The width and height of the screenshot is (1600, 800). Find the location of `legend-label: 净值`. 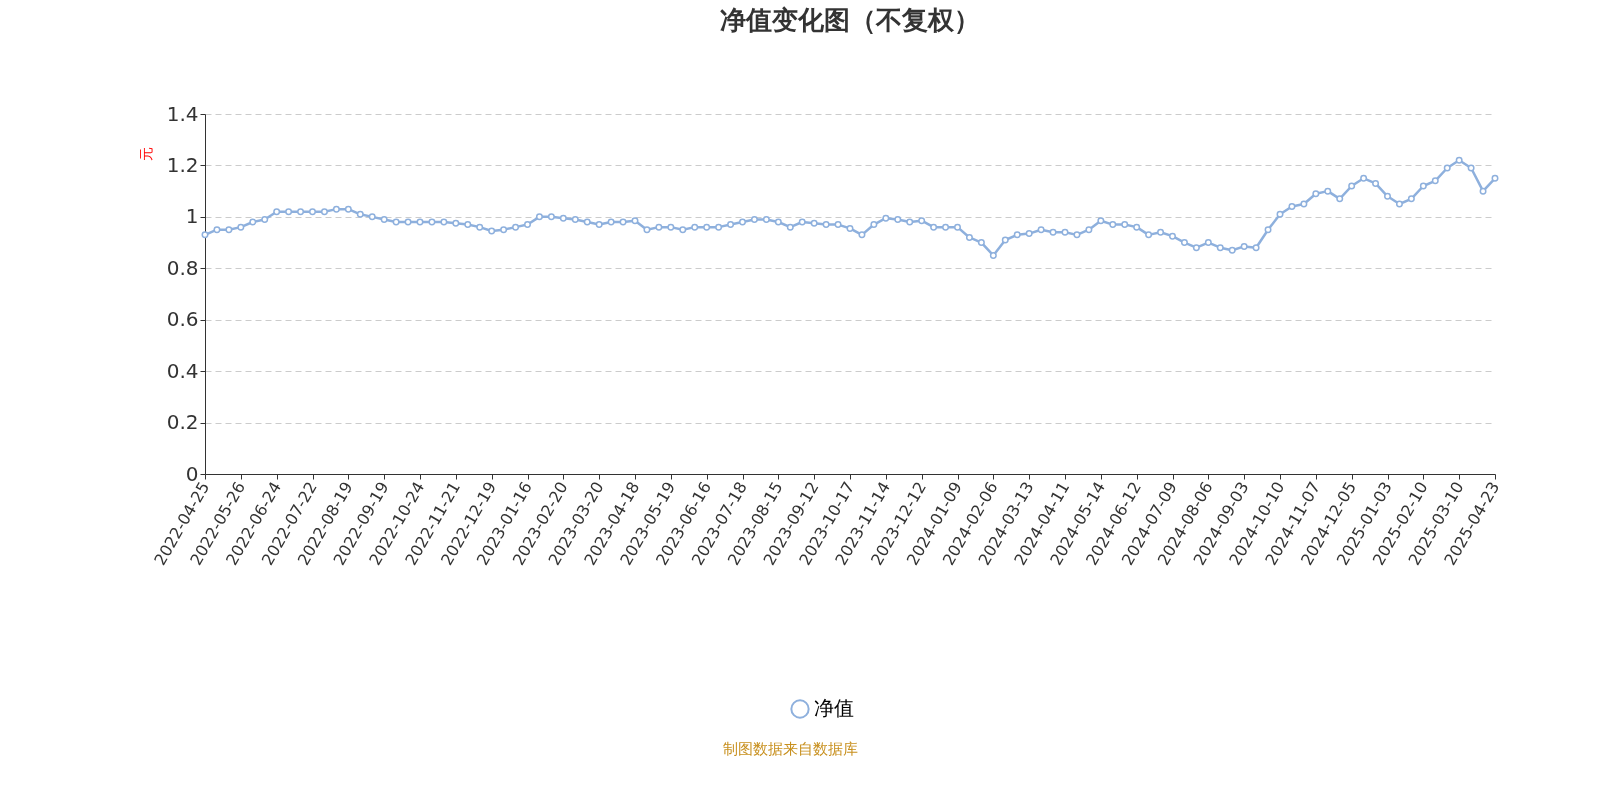

legend-label: 净值 is located at coordinates (834, 708).